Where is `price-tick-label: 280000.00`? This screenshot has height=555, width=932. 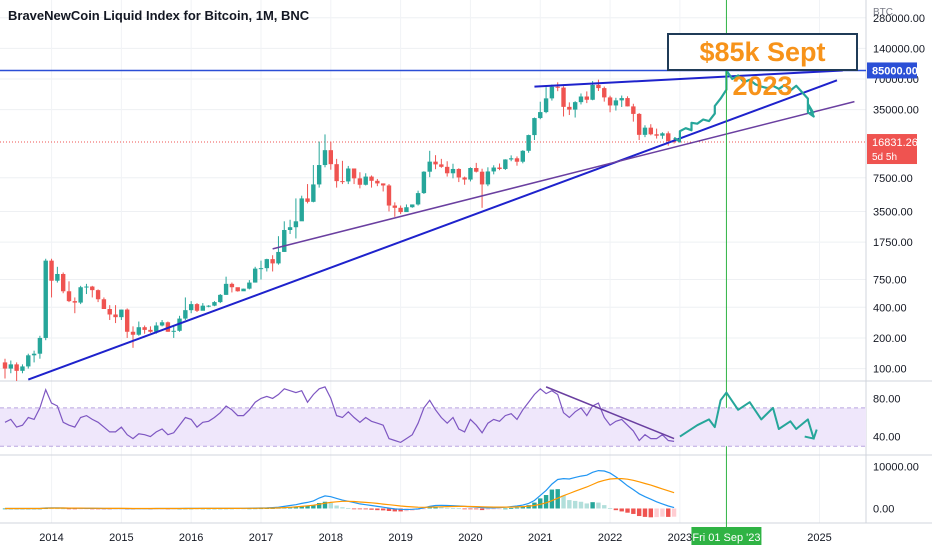
price-tick-label: 280000.00 is located at coordinates (899, 19).